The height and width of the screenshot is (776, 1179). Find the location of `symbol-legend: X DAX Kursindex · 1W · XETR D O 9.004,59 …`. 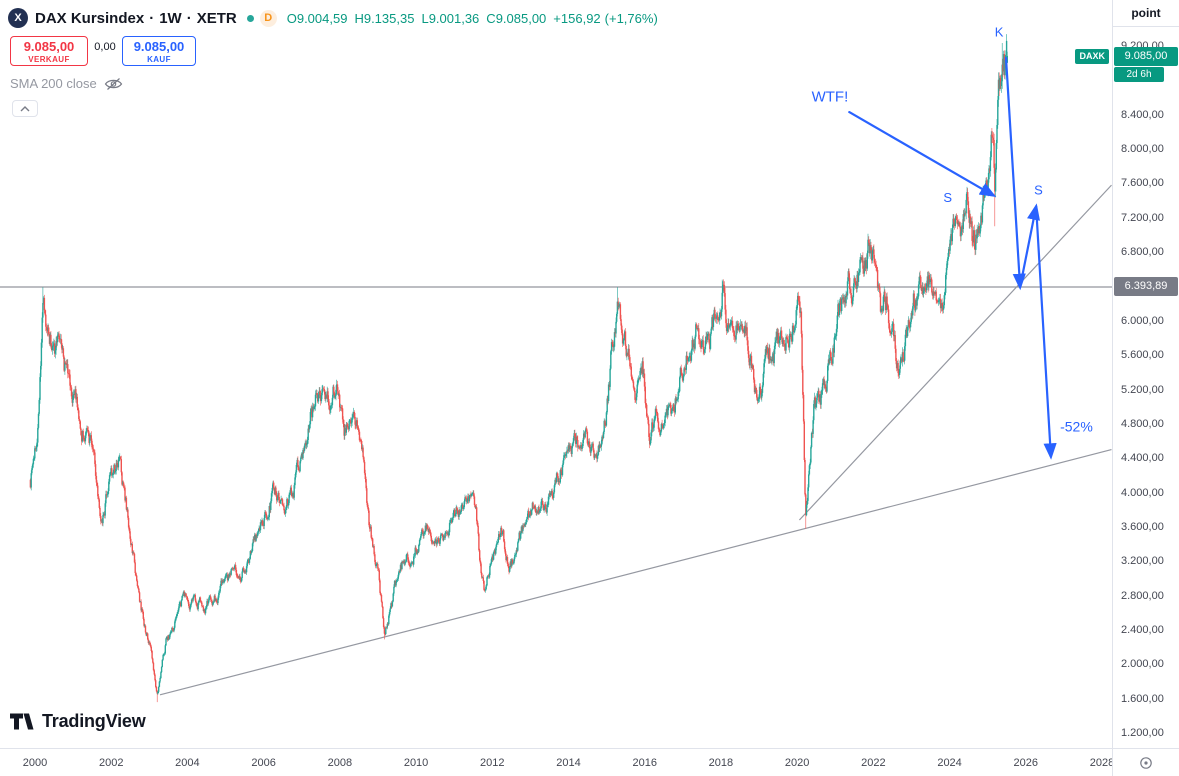

symbol-legend: X DAX Kursindex · 1W · XETR D O 9.004,59 … is located at coordinates (333, 18).